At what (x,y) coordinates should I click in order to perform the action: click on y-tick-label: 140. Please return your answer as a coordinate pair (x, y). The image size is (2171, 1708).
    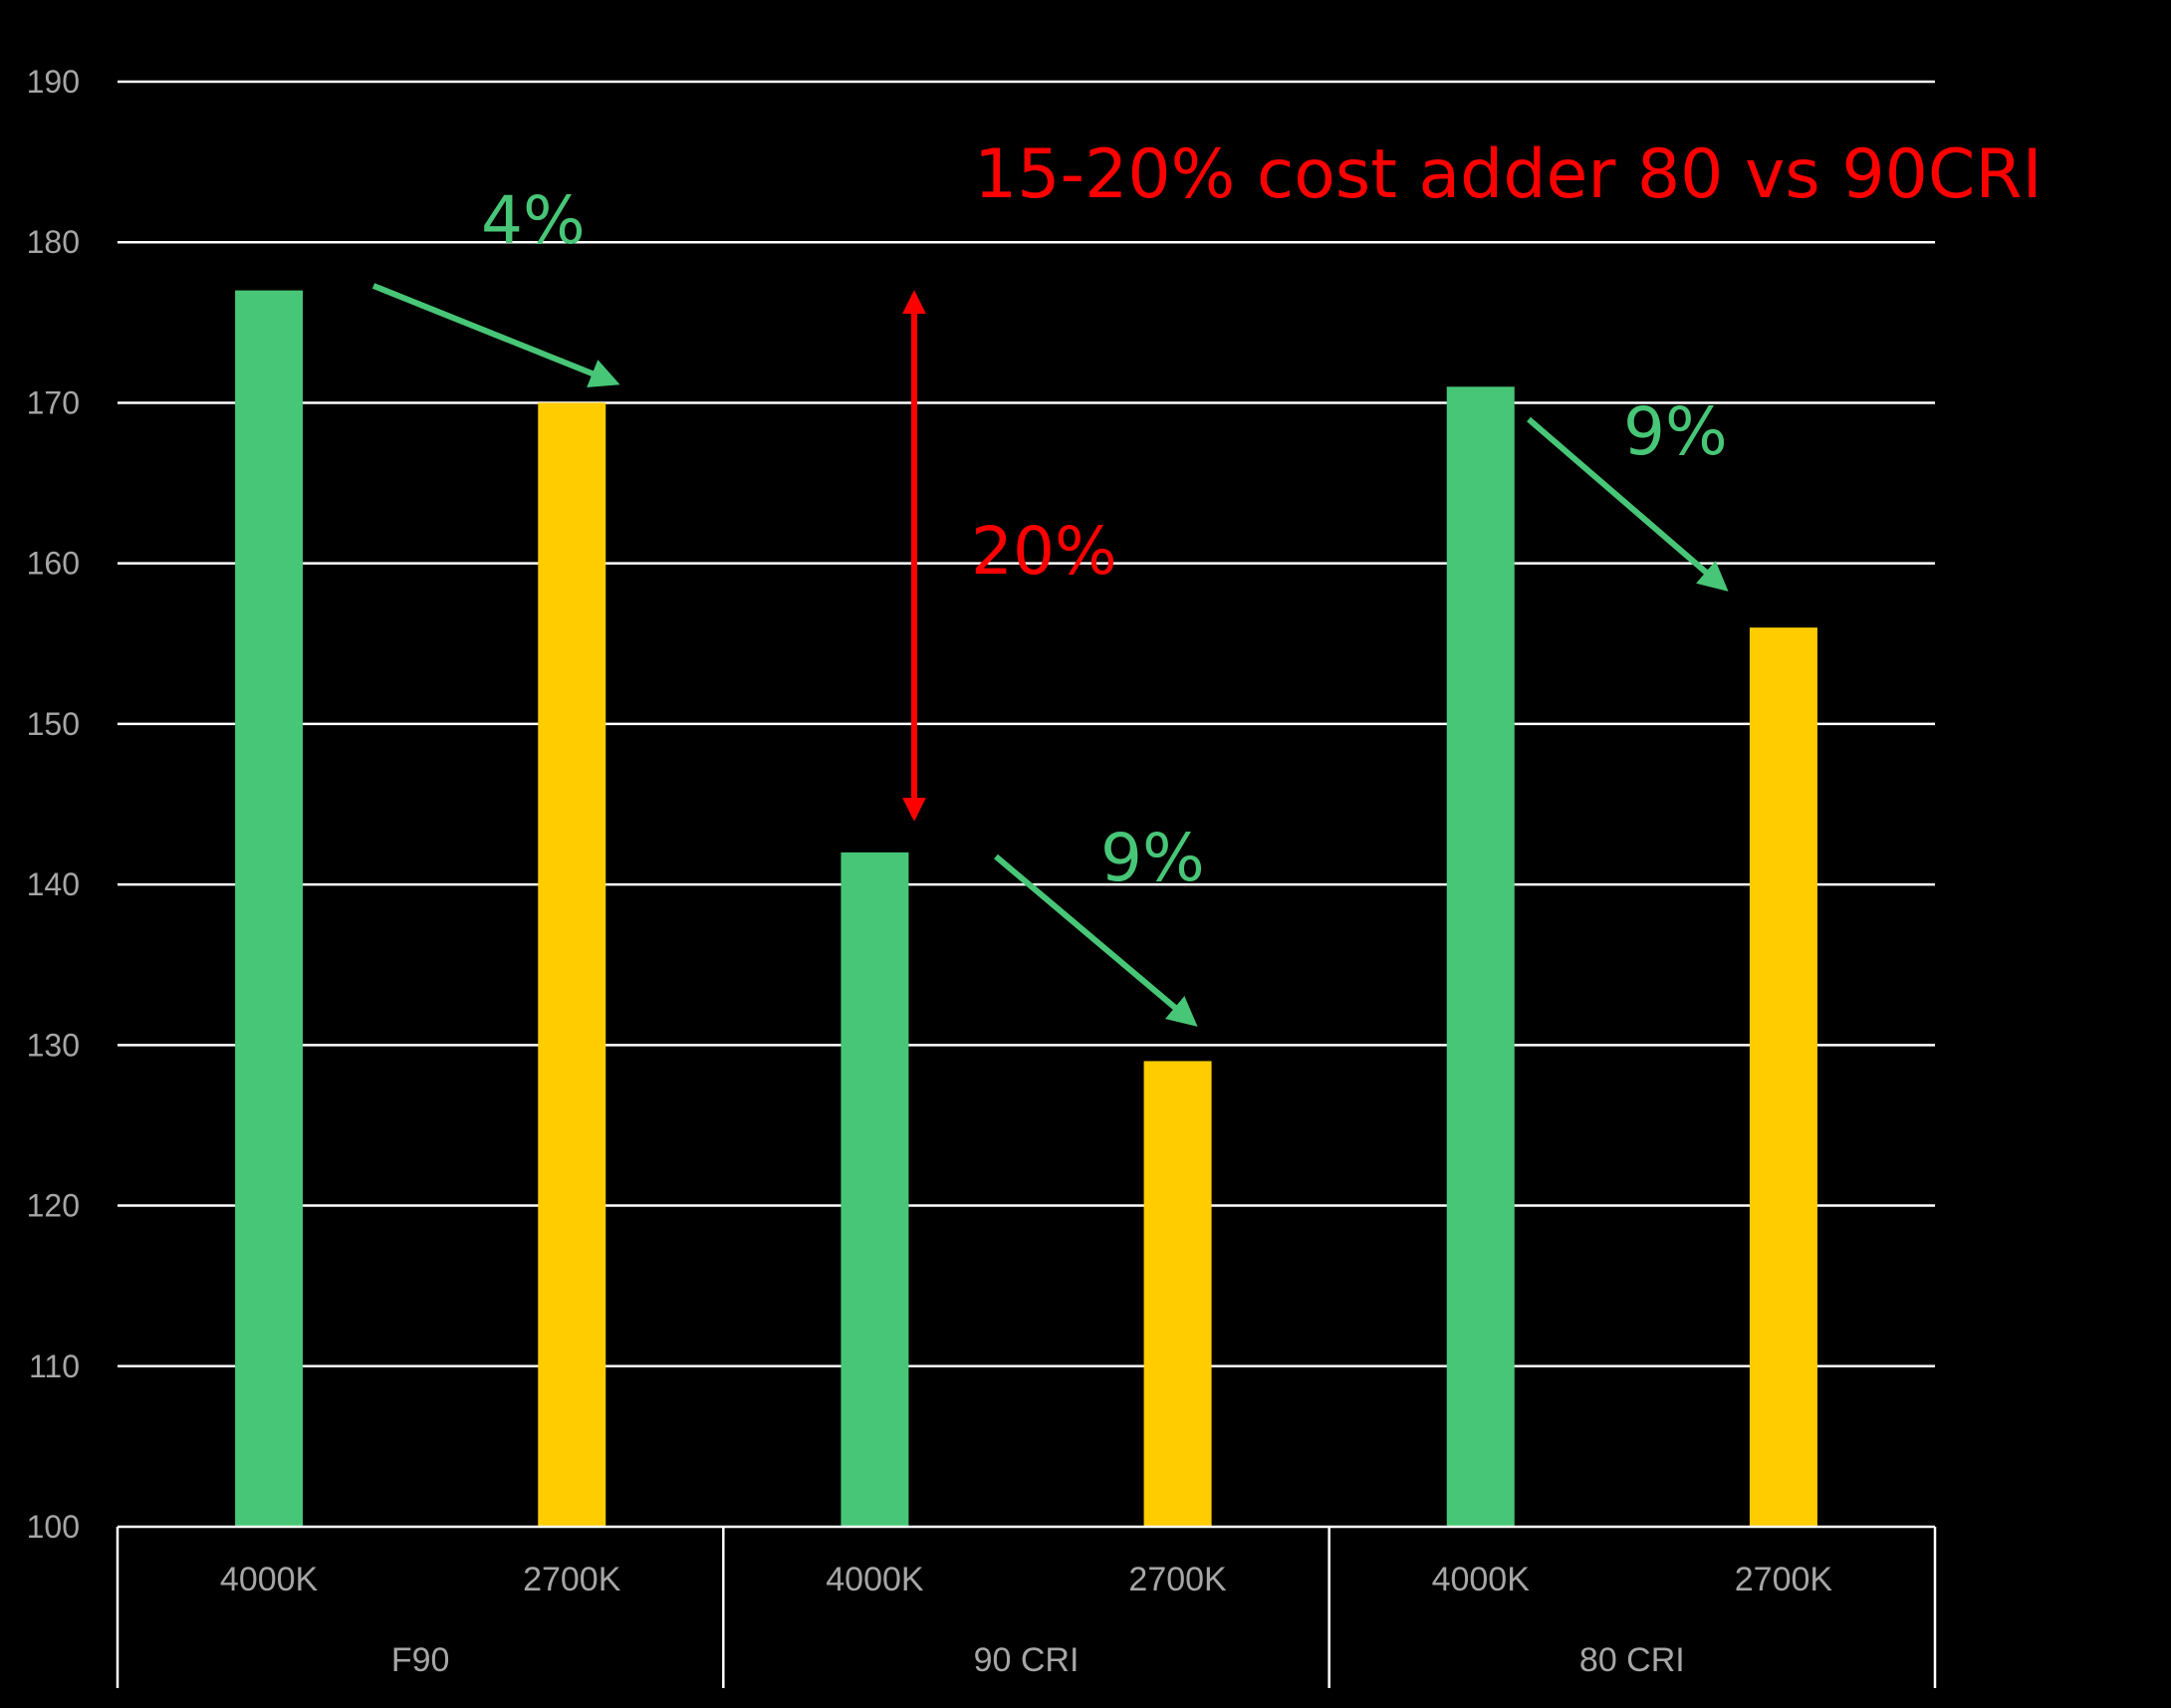
    Looking at the image, I should click on (53, 884).